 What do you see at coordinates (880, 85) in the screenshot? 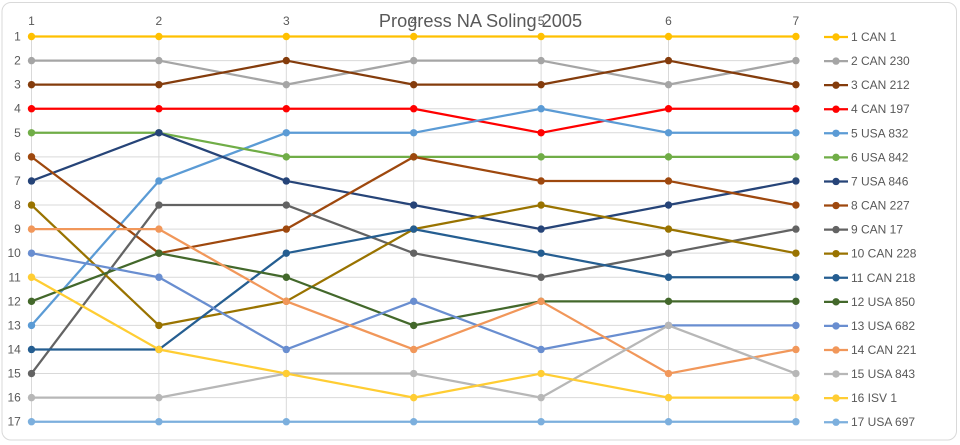
I see `svg-text: 3 CAN 212` at bounding box center [880, 85].